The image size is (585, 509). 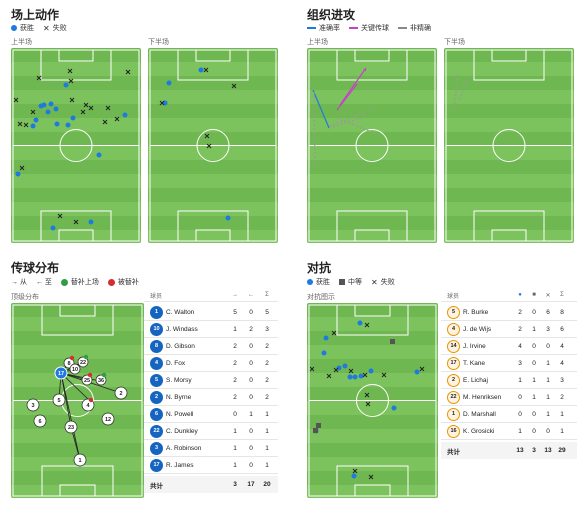 I want to click on player-node: 17, so click(x=61, y=373).